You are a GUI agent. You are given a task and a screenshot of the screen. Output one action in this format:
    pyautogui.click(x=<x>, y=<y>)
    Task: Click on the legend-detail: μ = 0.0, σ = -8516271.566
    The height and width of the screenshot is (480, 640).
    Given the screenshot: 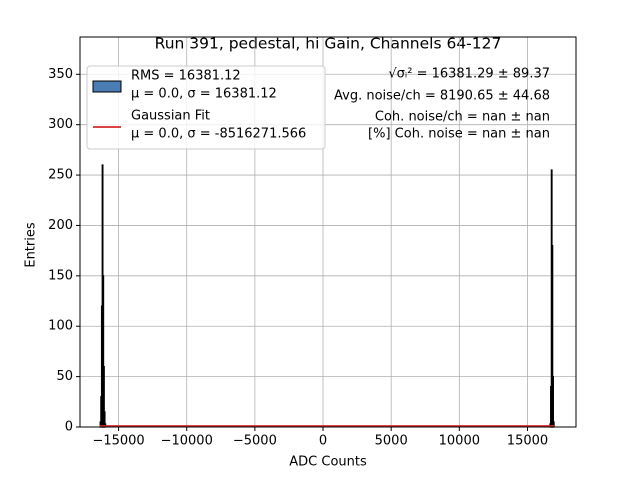 What is the action you would take?
    pyautogui.click(x=218, y=134)
    